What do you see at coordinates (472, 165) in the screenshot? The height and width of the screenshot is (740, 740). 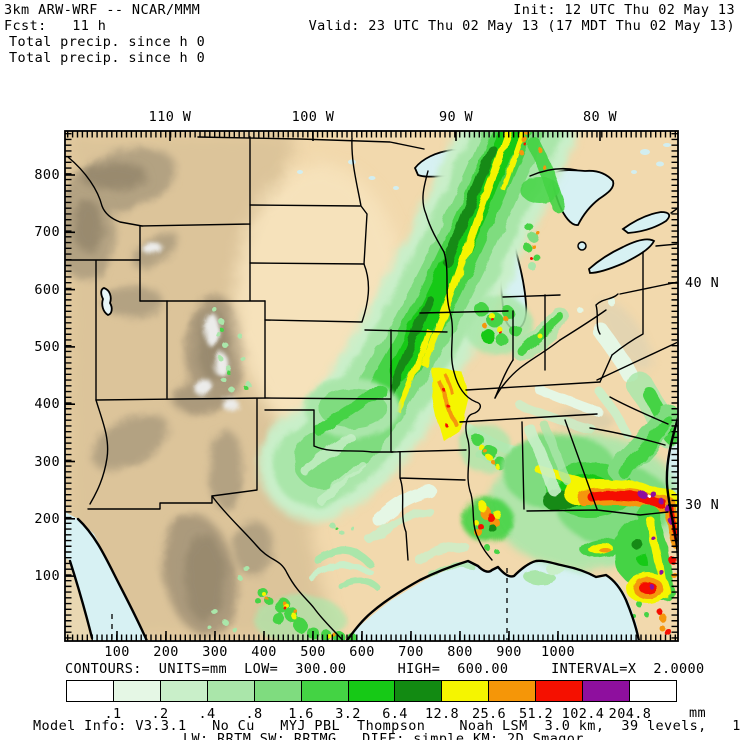 I see `lake-superior` at bounding box center [472, 165].